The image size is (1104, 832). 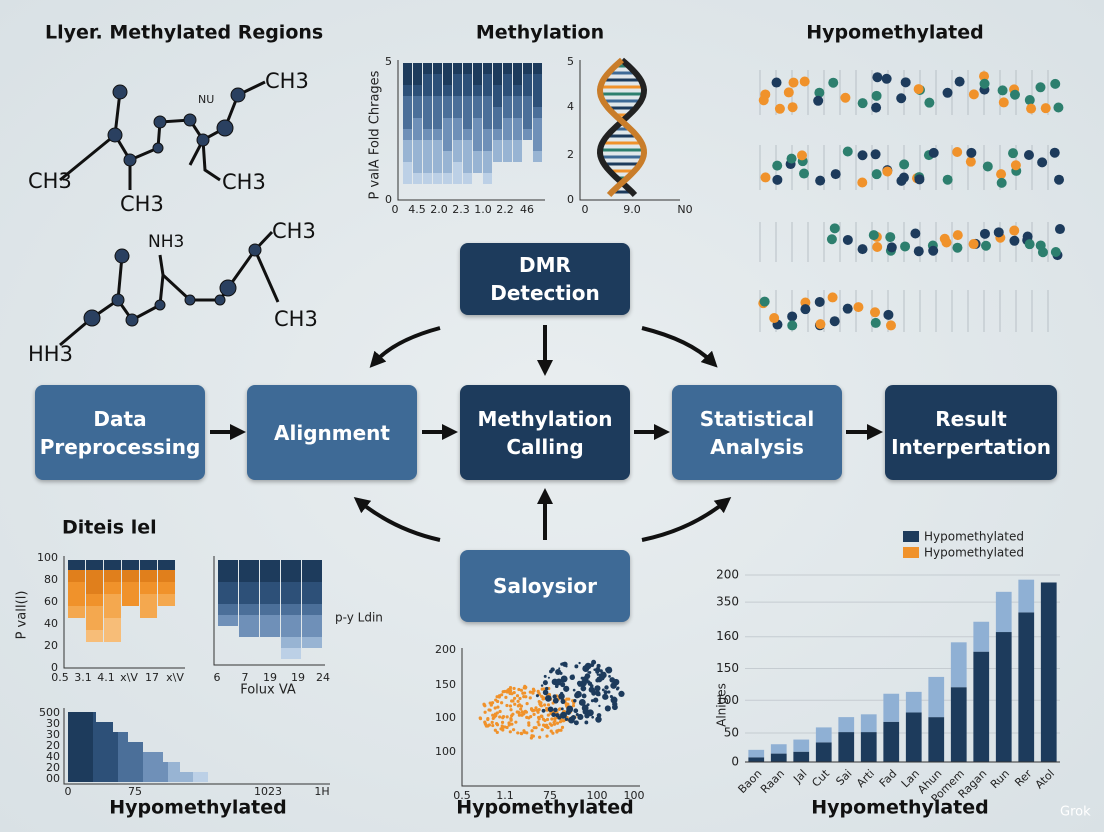 What do you see at coordinates (83, 677) in the screenshot?
I see `tick-label: 3.1` at bounding box center [83, 677].